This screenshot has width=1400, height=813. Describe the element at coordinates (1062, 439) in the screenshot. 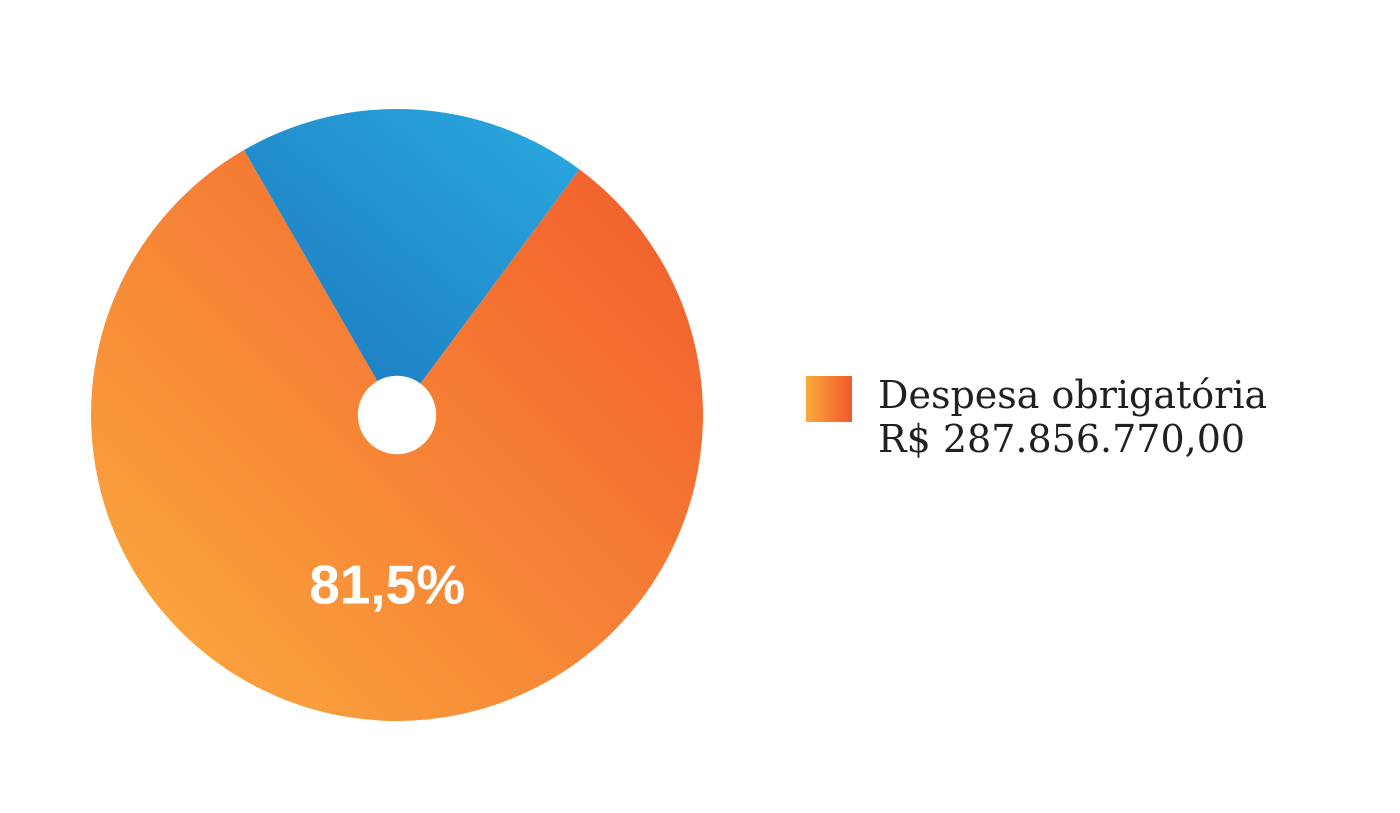

I see `legend-value: R$ 287.856.770,00` at that location.